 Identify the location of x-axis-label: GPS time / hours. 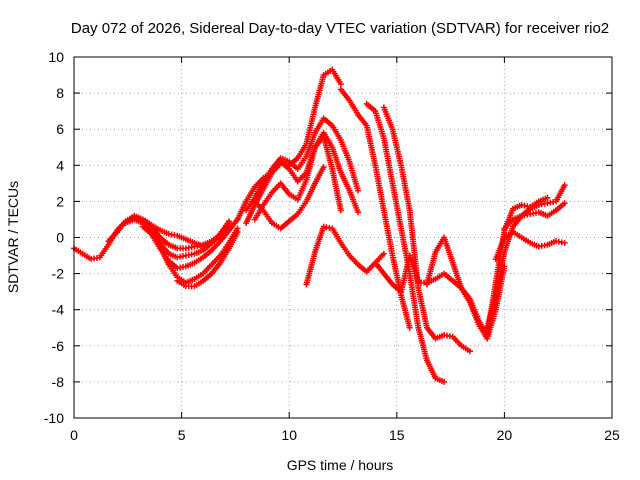
(340, 465).